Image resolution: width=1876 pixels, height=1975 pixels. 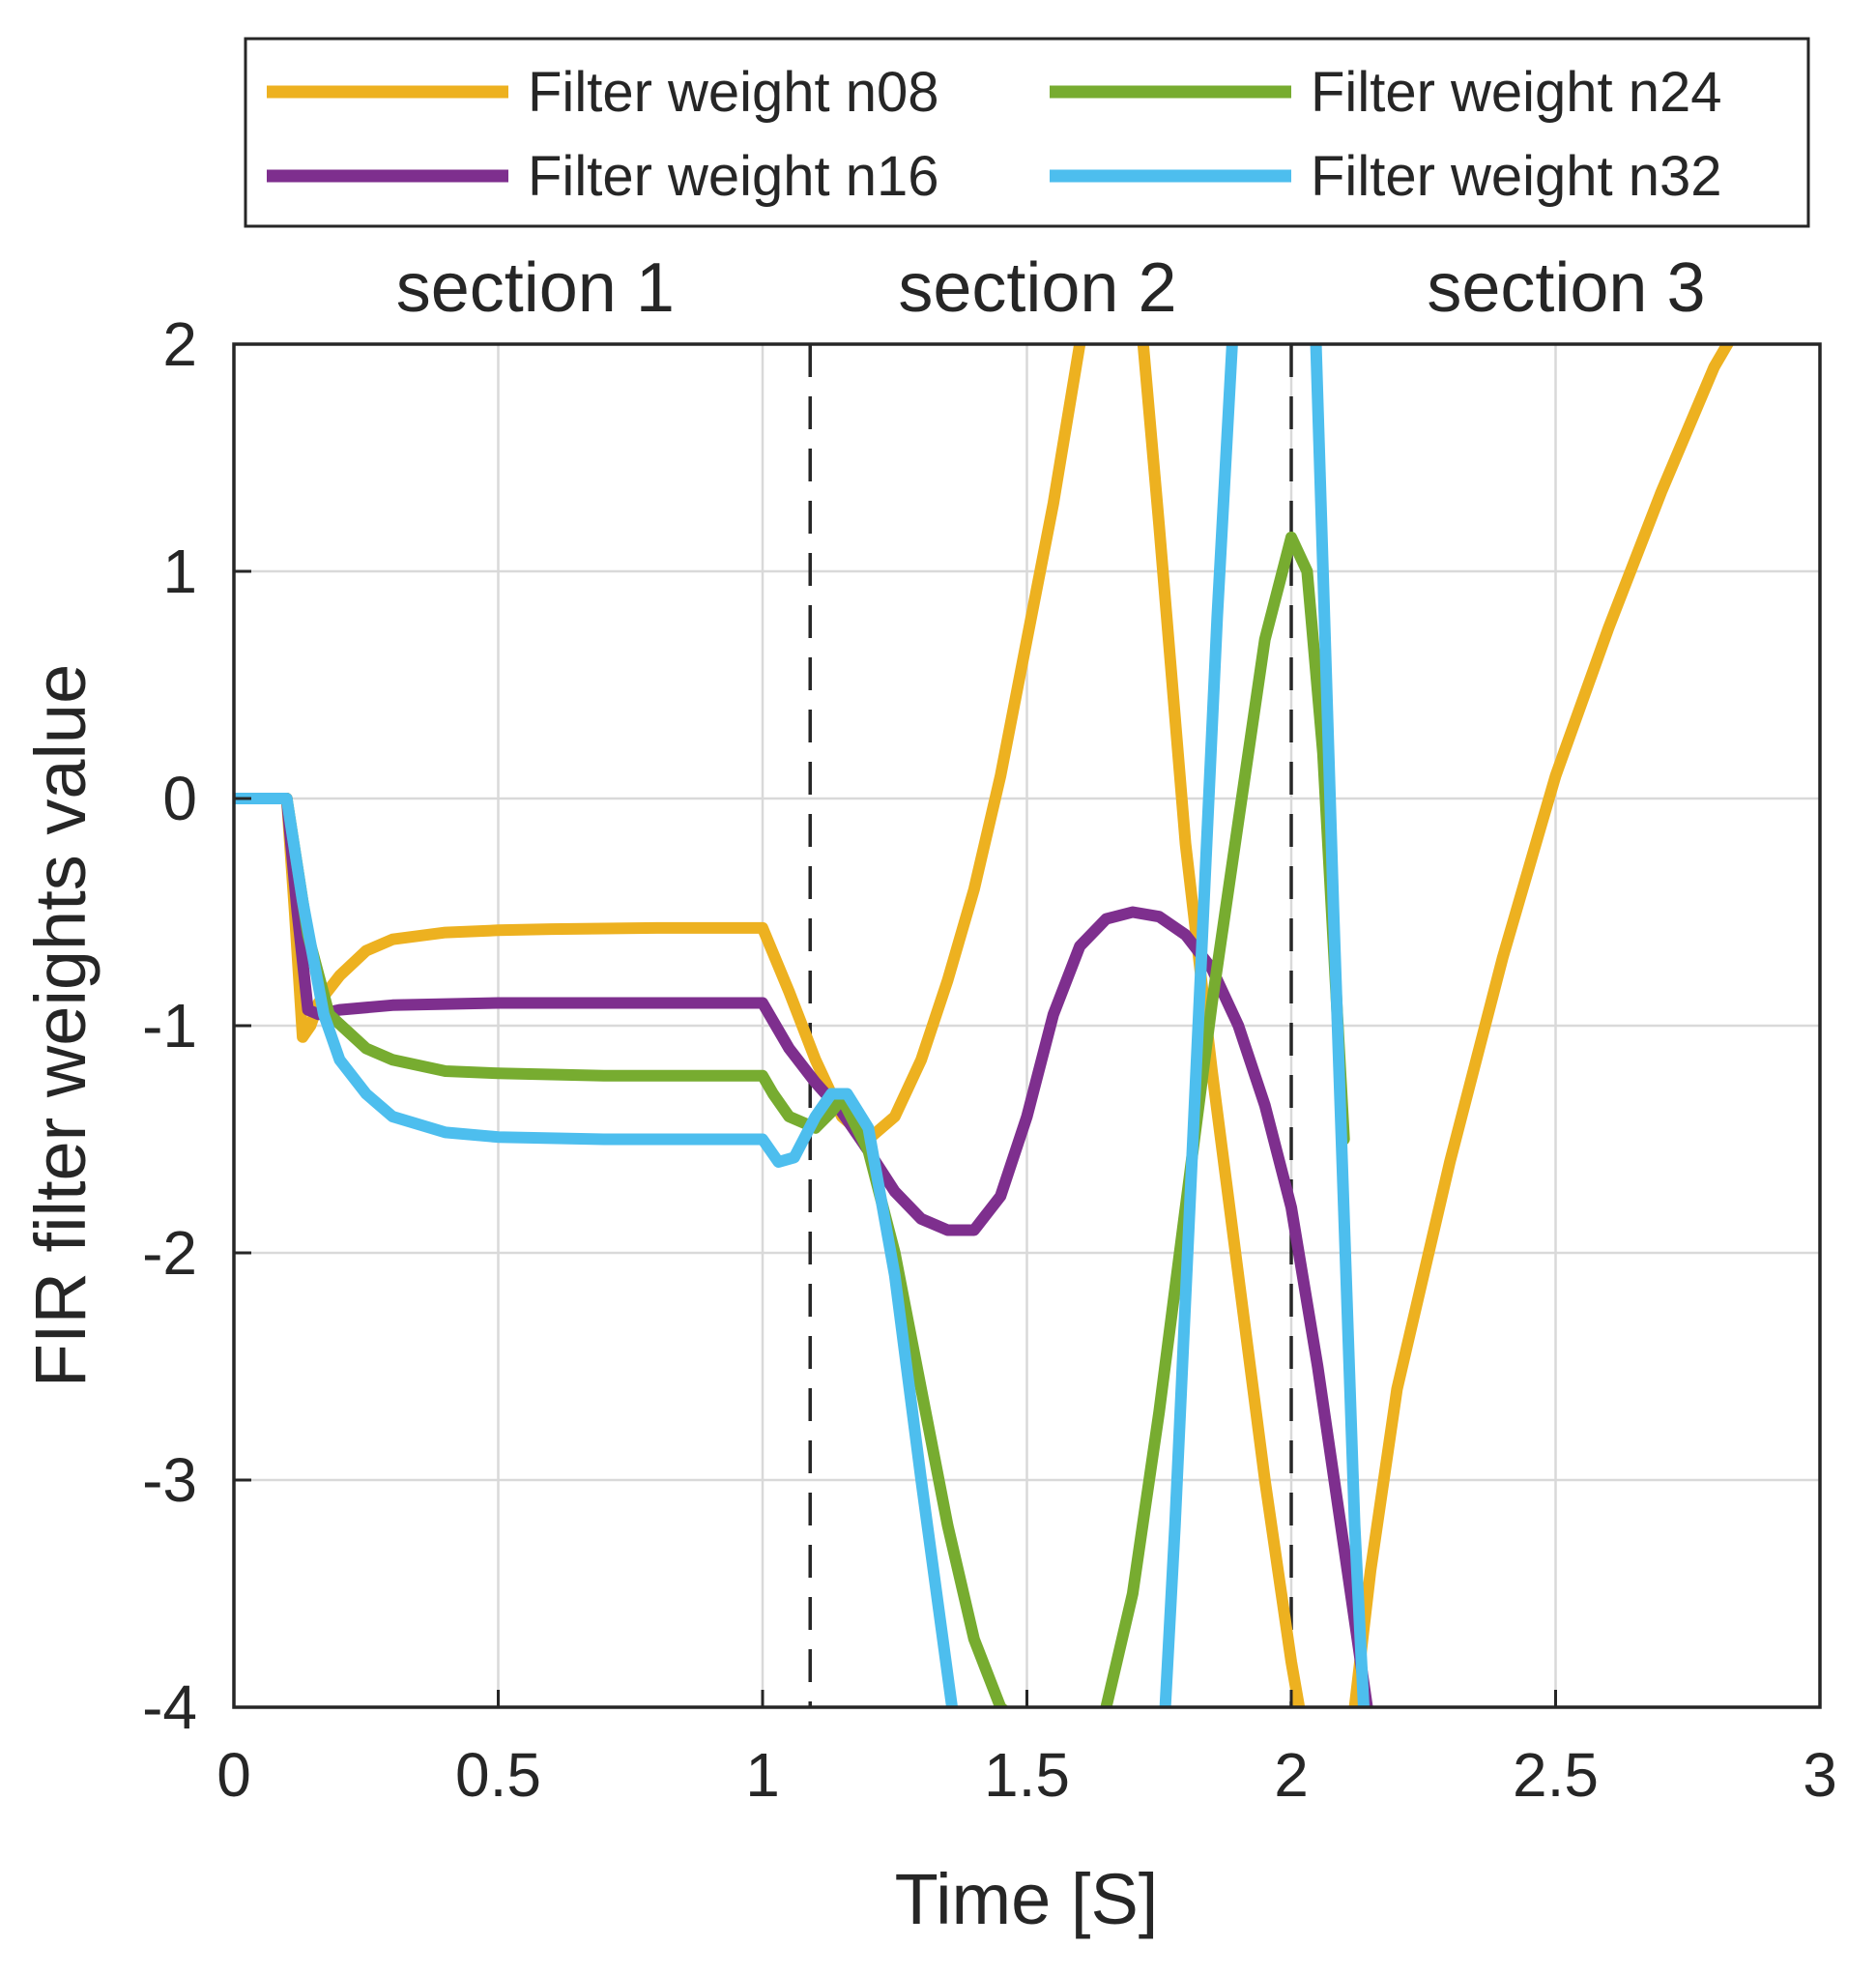 What do you see at coordinates (1517, 92) in the screenshot?
I see `legend-label-3: Filter weight n24` at bounding box center [1517, 92].